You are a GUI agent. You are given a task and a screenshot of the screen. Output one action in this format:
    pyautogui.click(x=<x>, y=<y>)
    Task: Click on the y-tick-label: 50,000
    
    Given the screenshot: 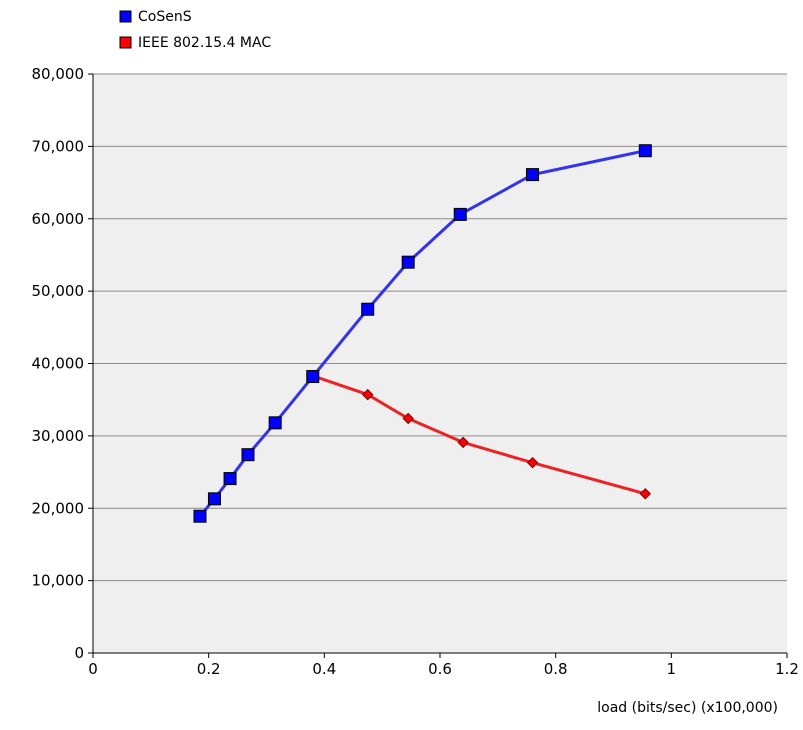 What is the action you would take?
    pyautogui.click(x=58, y=291)
    